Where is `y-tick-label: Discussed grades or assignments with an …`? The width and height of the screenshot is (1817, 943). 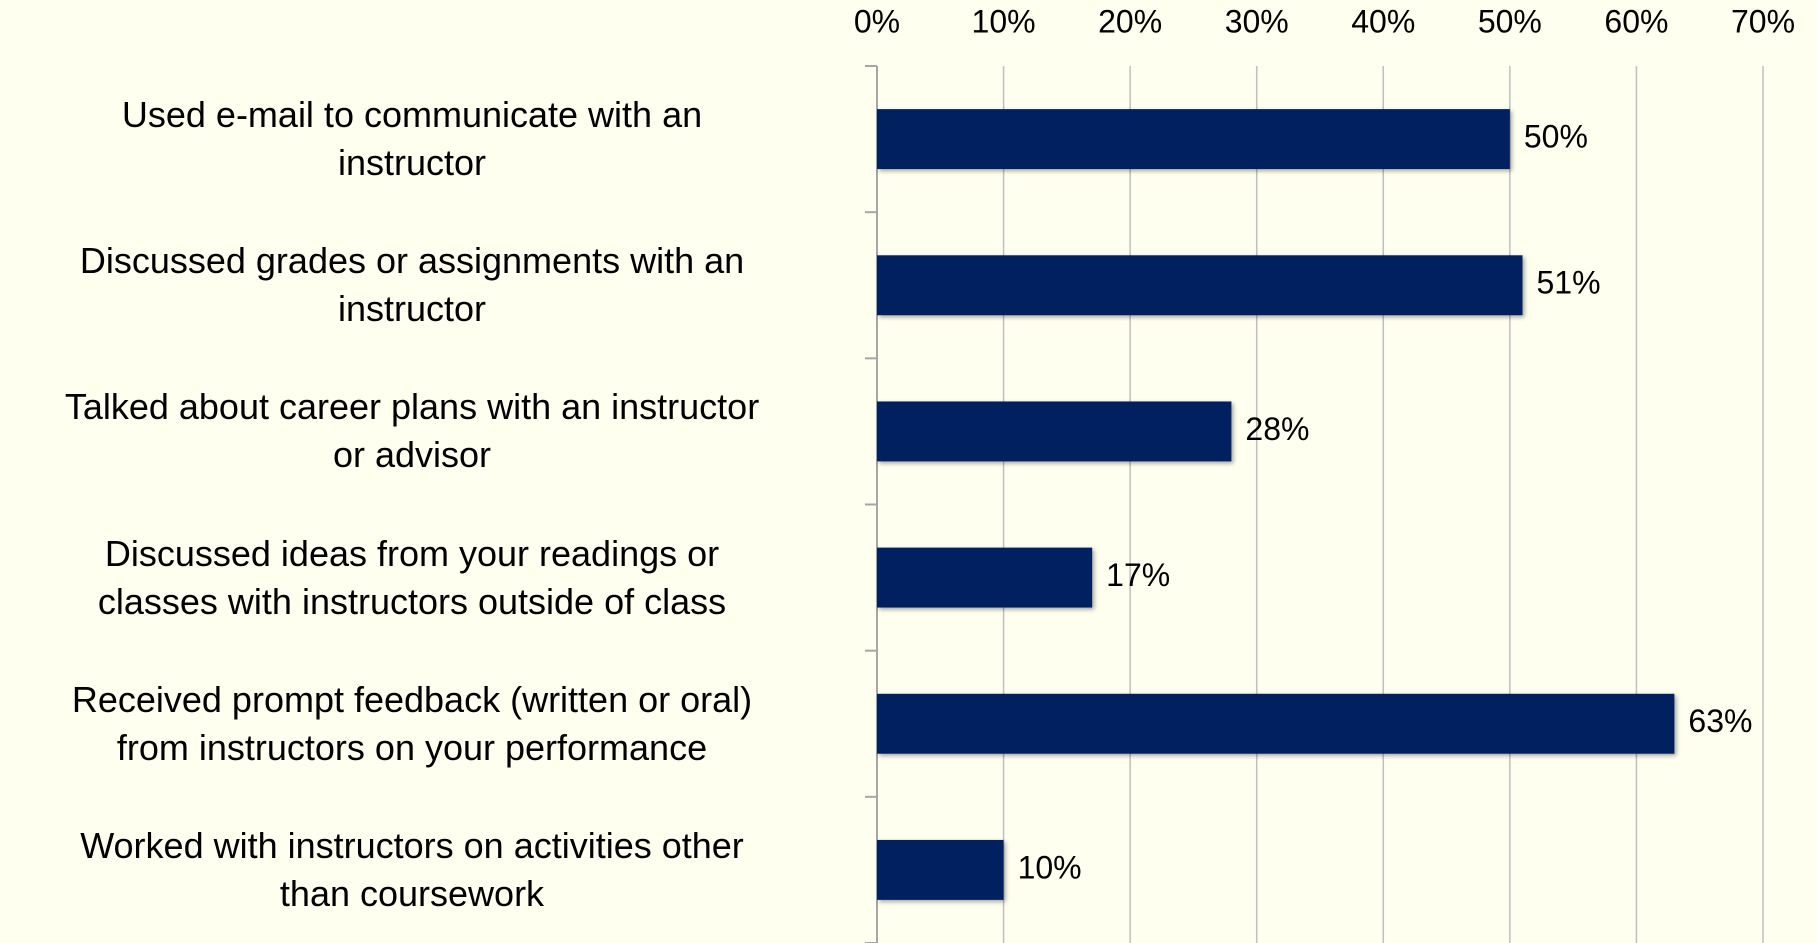 y-tick-label: Discussed grades or assignments with an … is located at coordinates (412, 285).